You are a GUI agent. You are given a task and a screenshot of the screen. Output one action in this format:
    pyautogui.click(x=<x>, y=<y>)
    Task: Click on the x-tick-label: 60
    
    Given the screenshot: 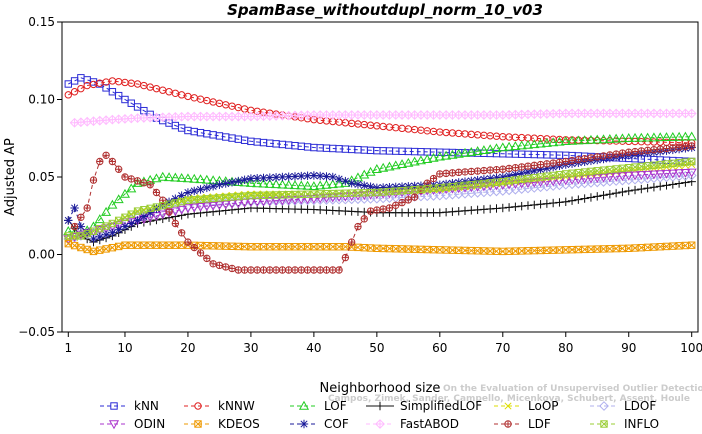 What is the action you would take?
    pyautogui.click(x=439, y=348)
    